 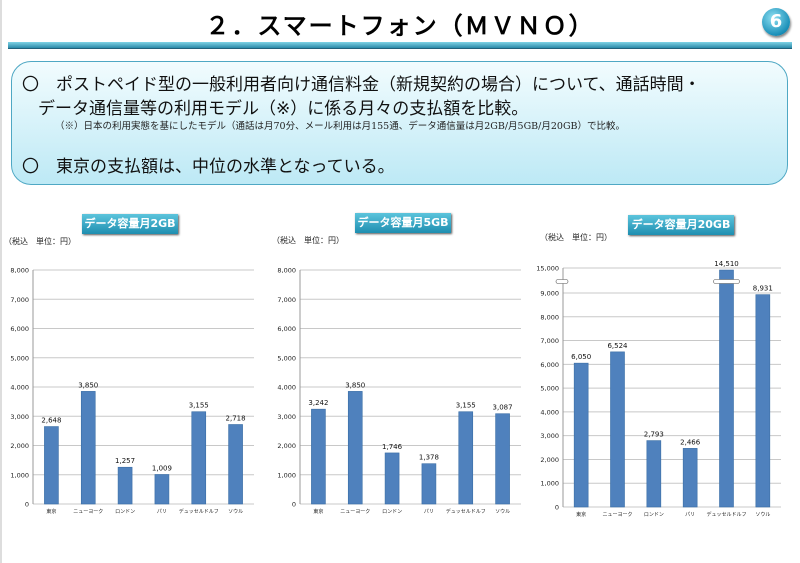 I want to click on bar-break-icon, so click(x=726, y=281).